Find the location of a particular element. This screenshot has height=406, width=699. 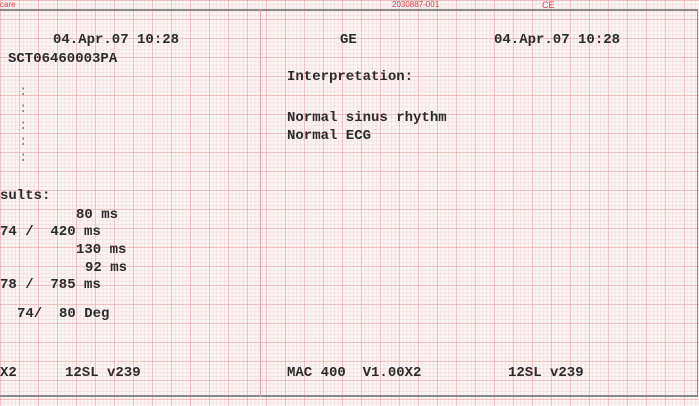

result: 92 ms is located at coordinates (106, 268).